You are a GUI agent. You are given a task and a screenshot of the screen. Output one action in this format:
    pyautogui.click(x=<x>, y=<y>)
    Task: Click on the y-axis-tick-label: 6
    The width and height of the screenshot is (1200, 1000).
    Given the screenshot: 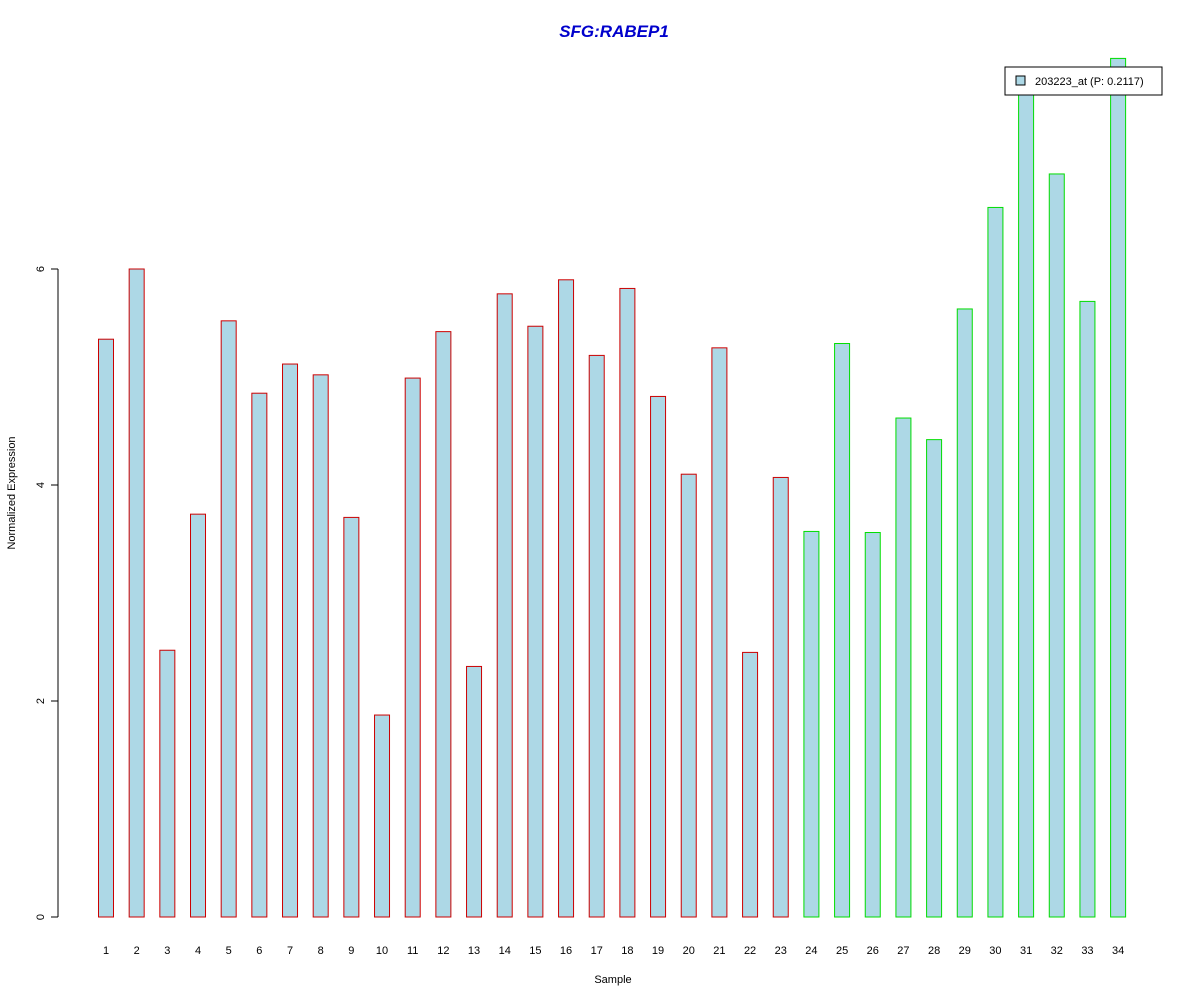 What is the action you would take?
    pyautogui.click(x=41, y=269)
    